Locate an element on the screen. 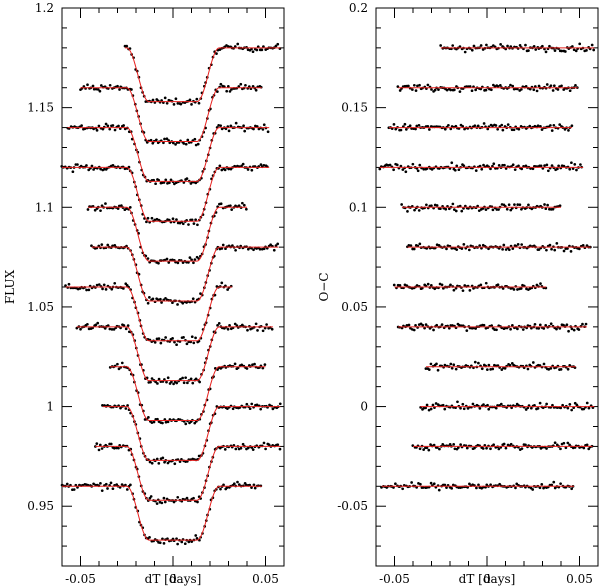 The width and height of the screenshot is (600, 587). left-x-tick-label: 0.05 is located at coordinates (265, 579).